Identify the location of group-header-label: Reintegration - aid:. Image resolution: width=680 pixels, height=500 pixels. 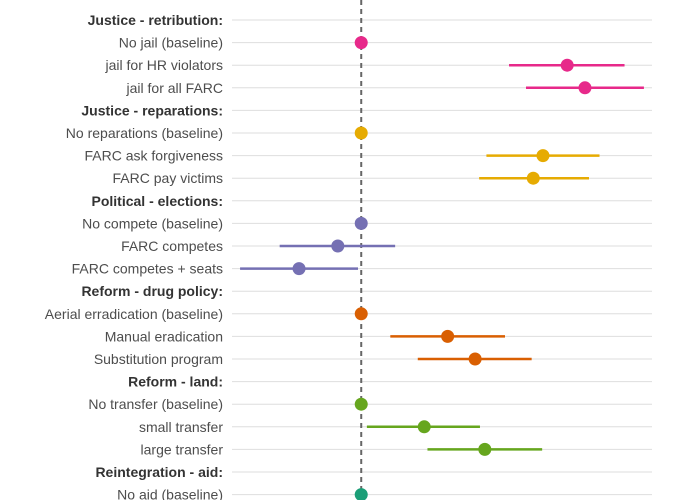
(159, 472).